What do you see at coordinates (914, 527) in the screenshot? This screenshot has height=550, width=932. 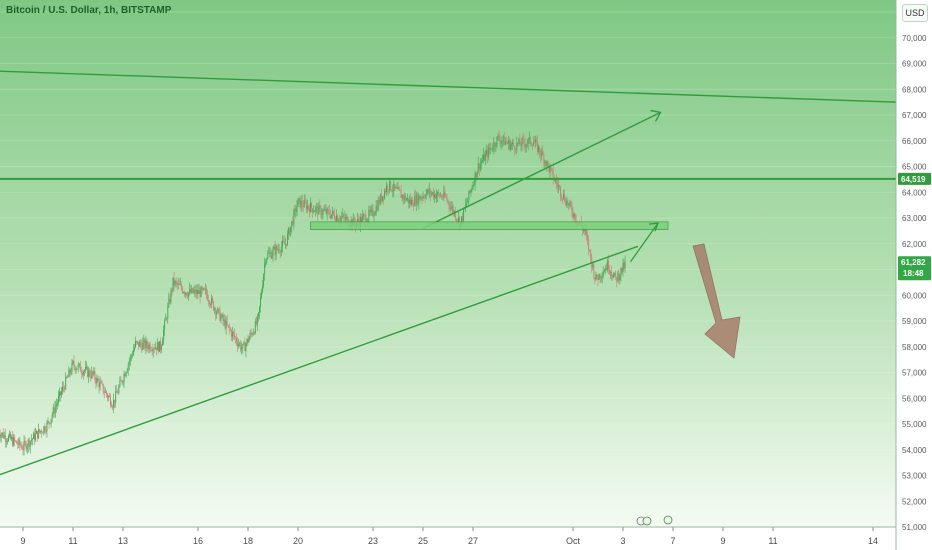 I see `y-tick-label: 51,000` at bounding box center [914, 527].